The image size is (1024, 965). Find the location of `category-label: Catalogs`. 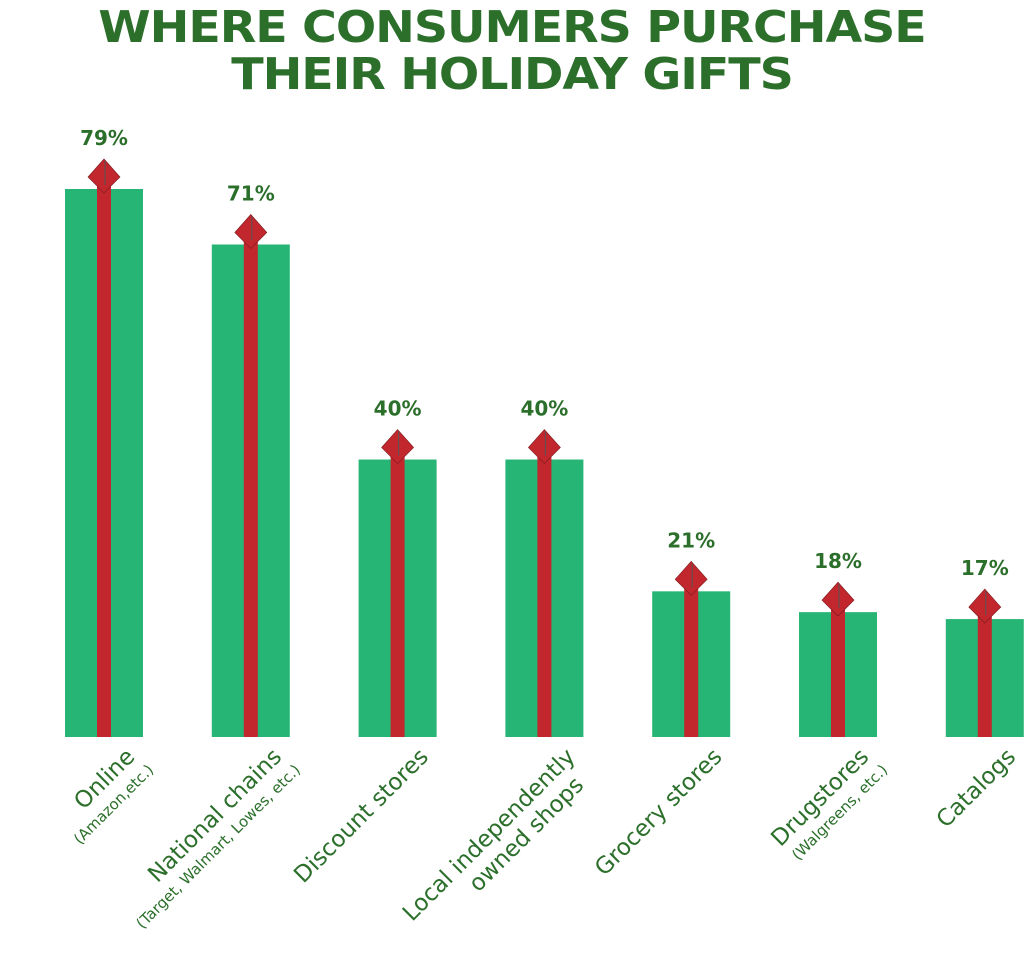

category-label: Catalogs is located at coordinates (976, 788).